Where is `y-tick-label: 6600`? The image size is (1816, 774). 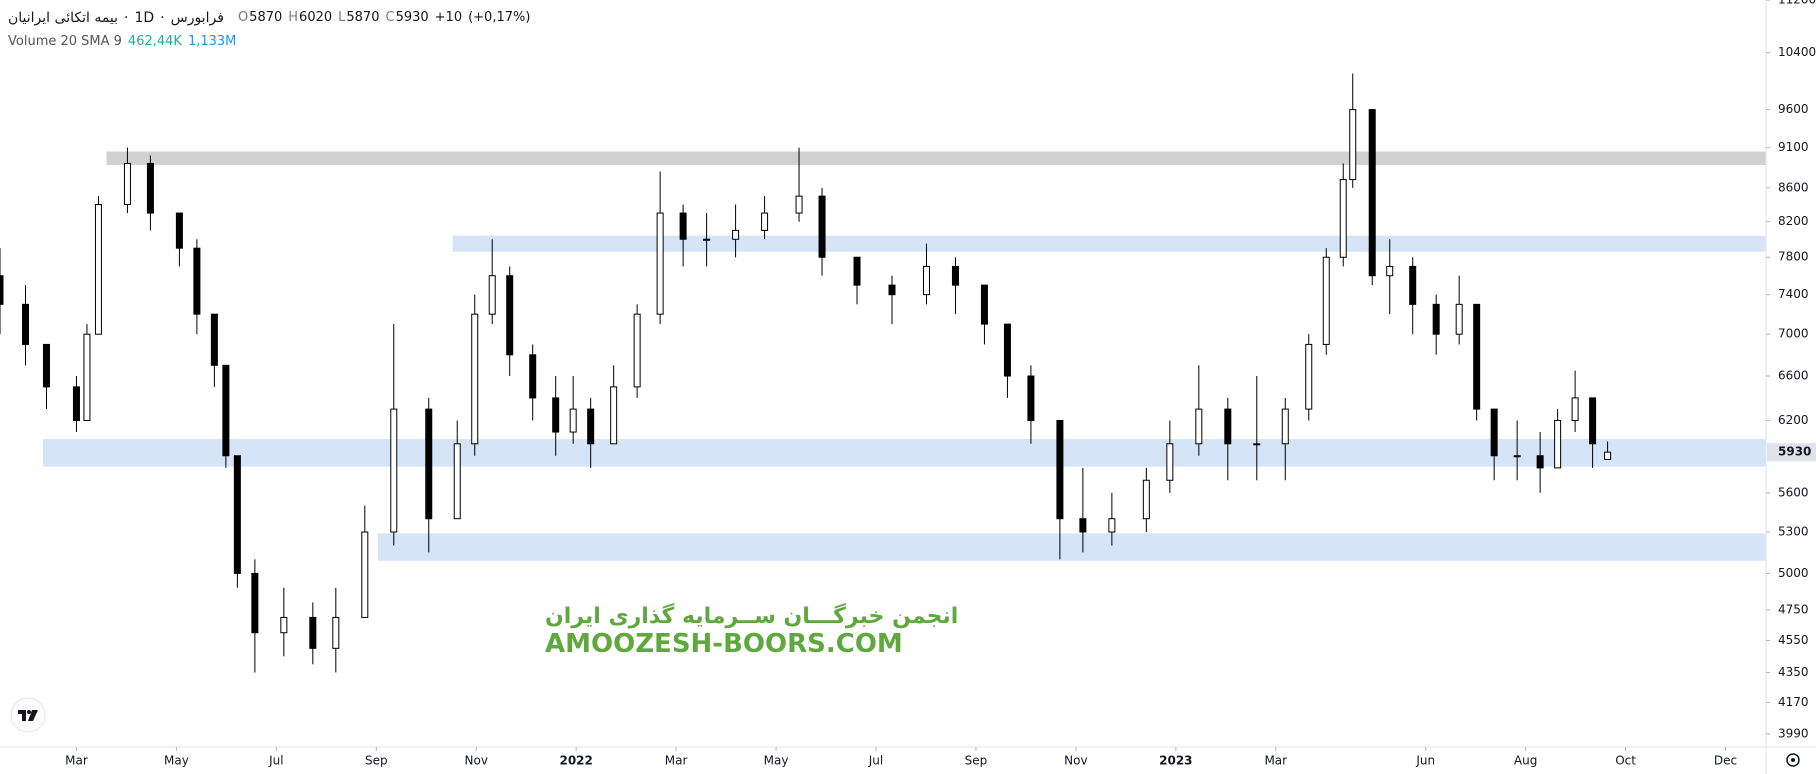 y-tick-label: 6600 is located at coordinates (1793, 376).